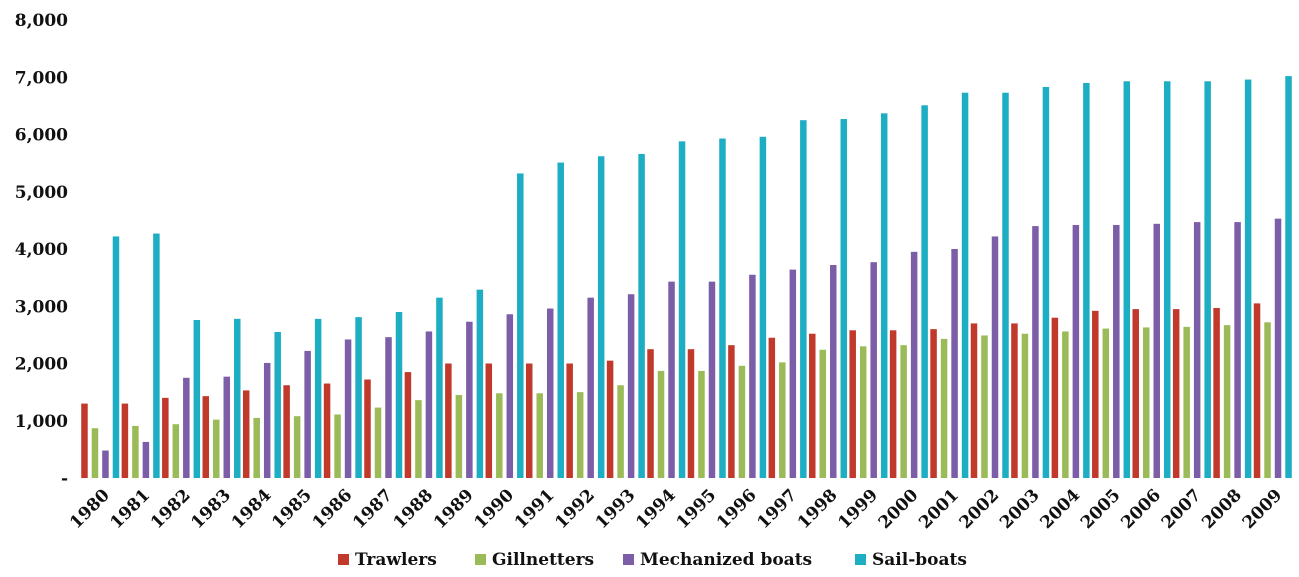 This screenshot has width=1299, height=577. I want to click on bar-sail-boats-1988, so click(439, 388).